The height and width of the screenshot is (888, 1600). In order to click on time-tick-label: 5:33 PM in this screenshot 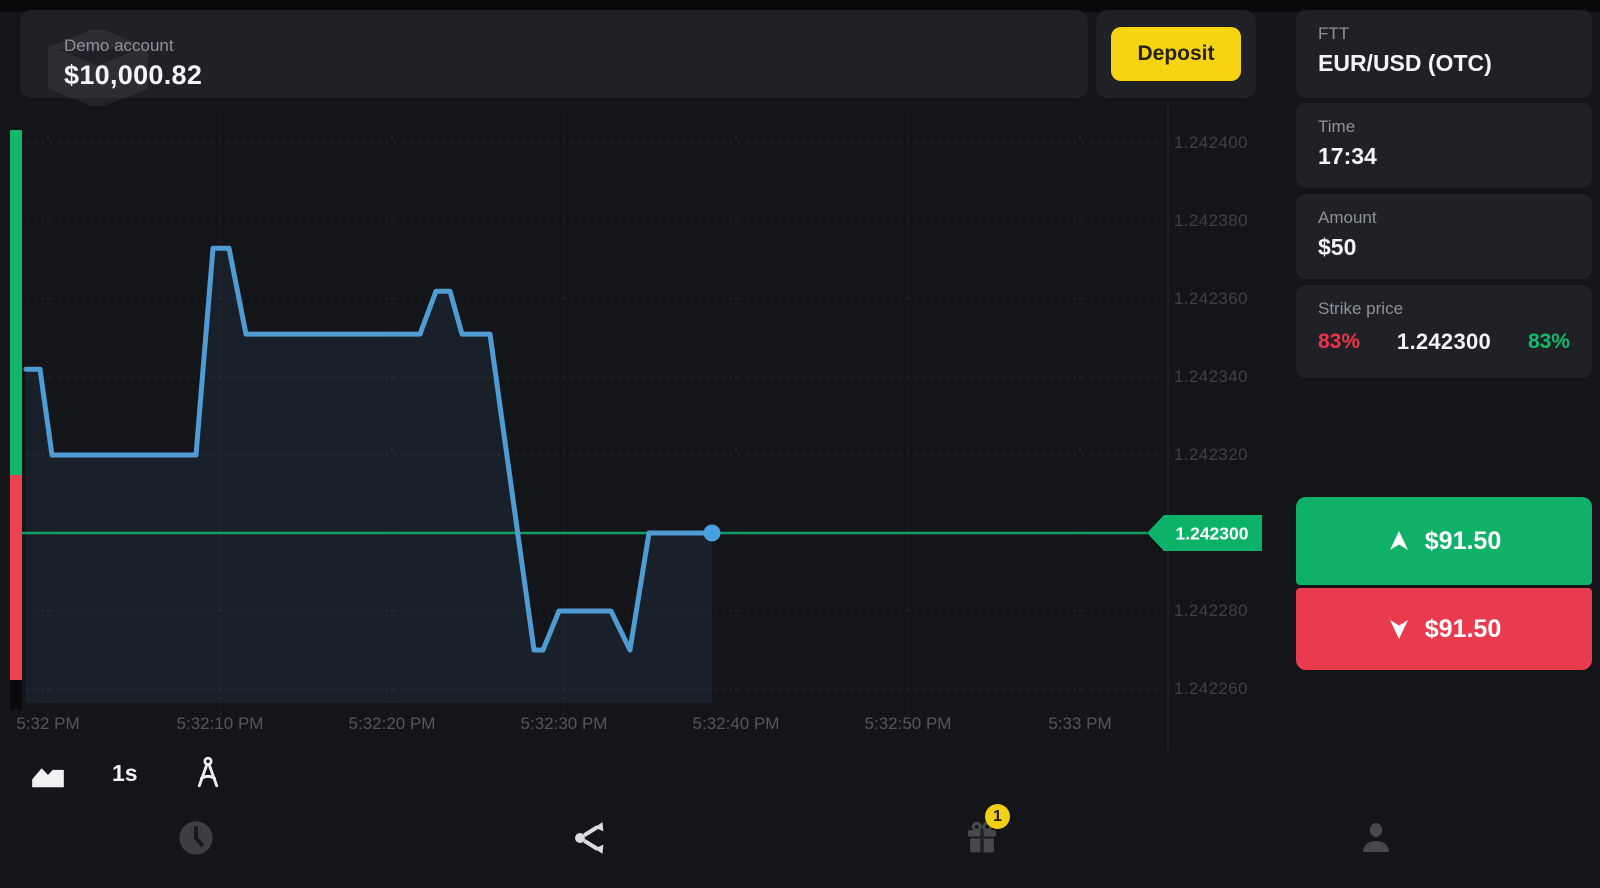, I will do `click(1080, 723)`.